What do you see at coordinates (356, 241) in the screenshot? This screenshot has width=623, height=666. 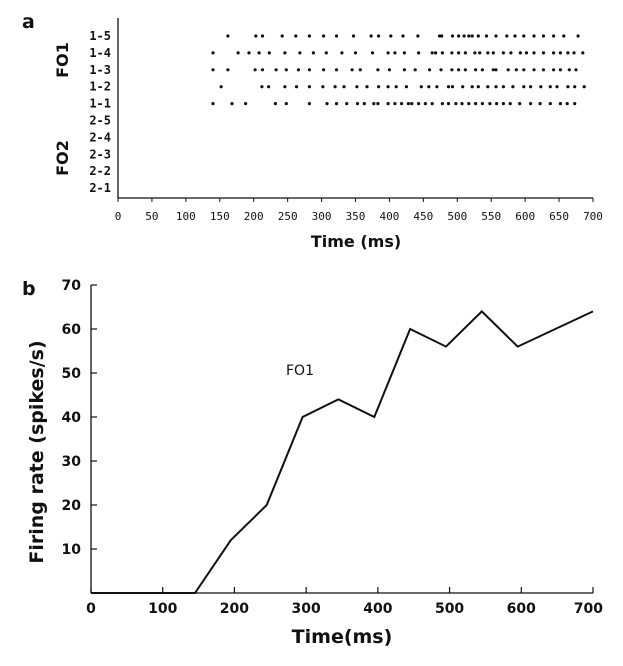 I see `raster-x-axis-label: Time (ms)` at bounding box center [356, 241].